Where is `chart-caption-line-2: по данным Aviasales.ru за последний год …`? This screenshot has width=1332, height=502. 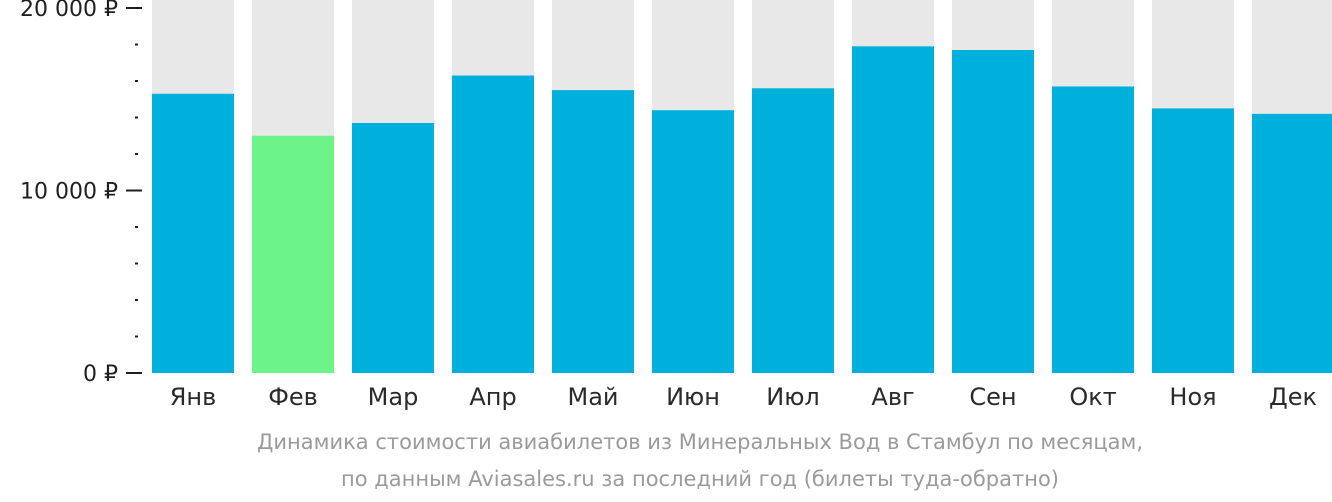
chart-caption-line-2: по данным Aviasales.ru за последний год … is located at coordinates (700, 479).